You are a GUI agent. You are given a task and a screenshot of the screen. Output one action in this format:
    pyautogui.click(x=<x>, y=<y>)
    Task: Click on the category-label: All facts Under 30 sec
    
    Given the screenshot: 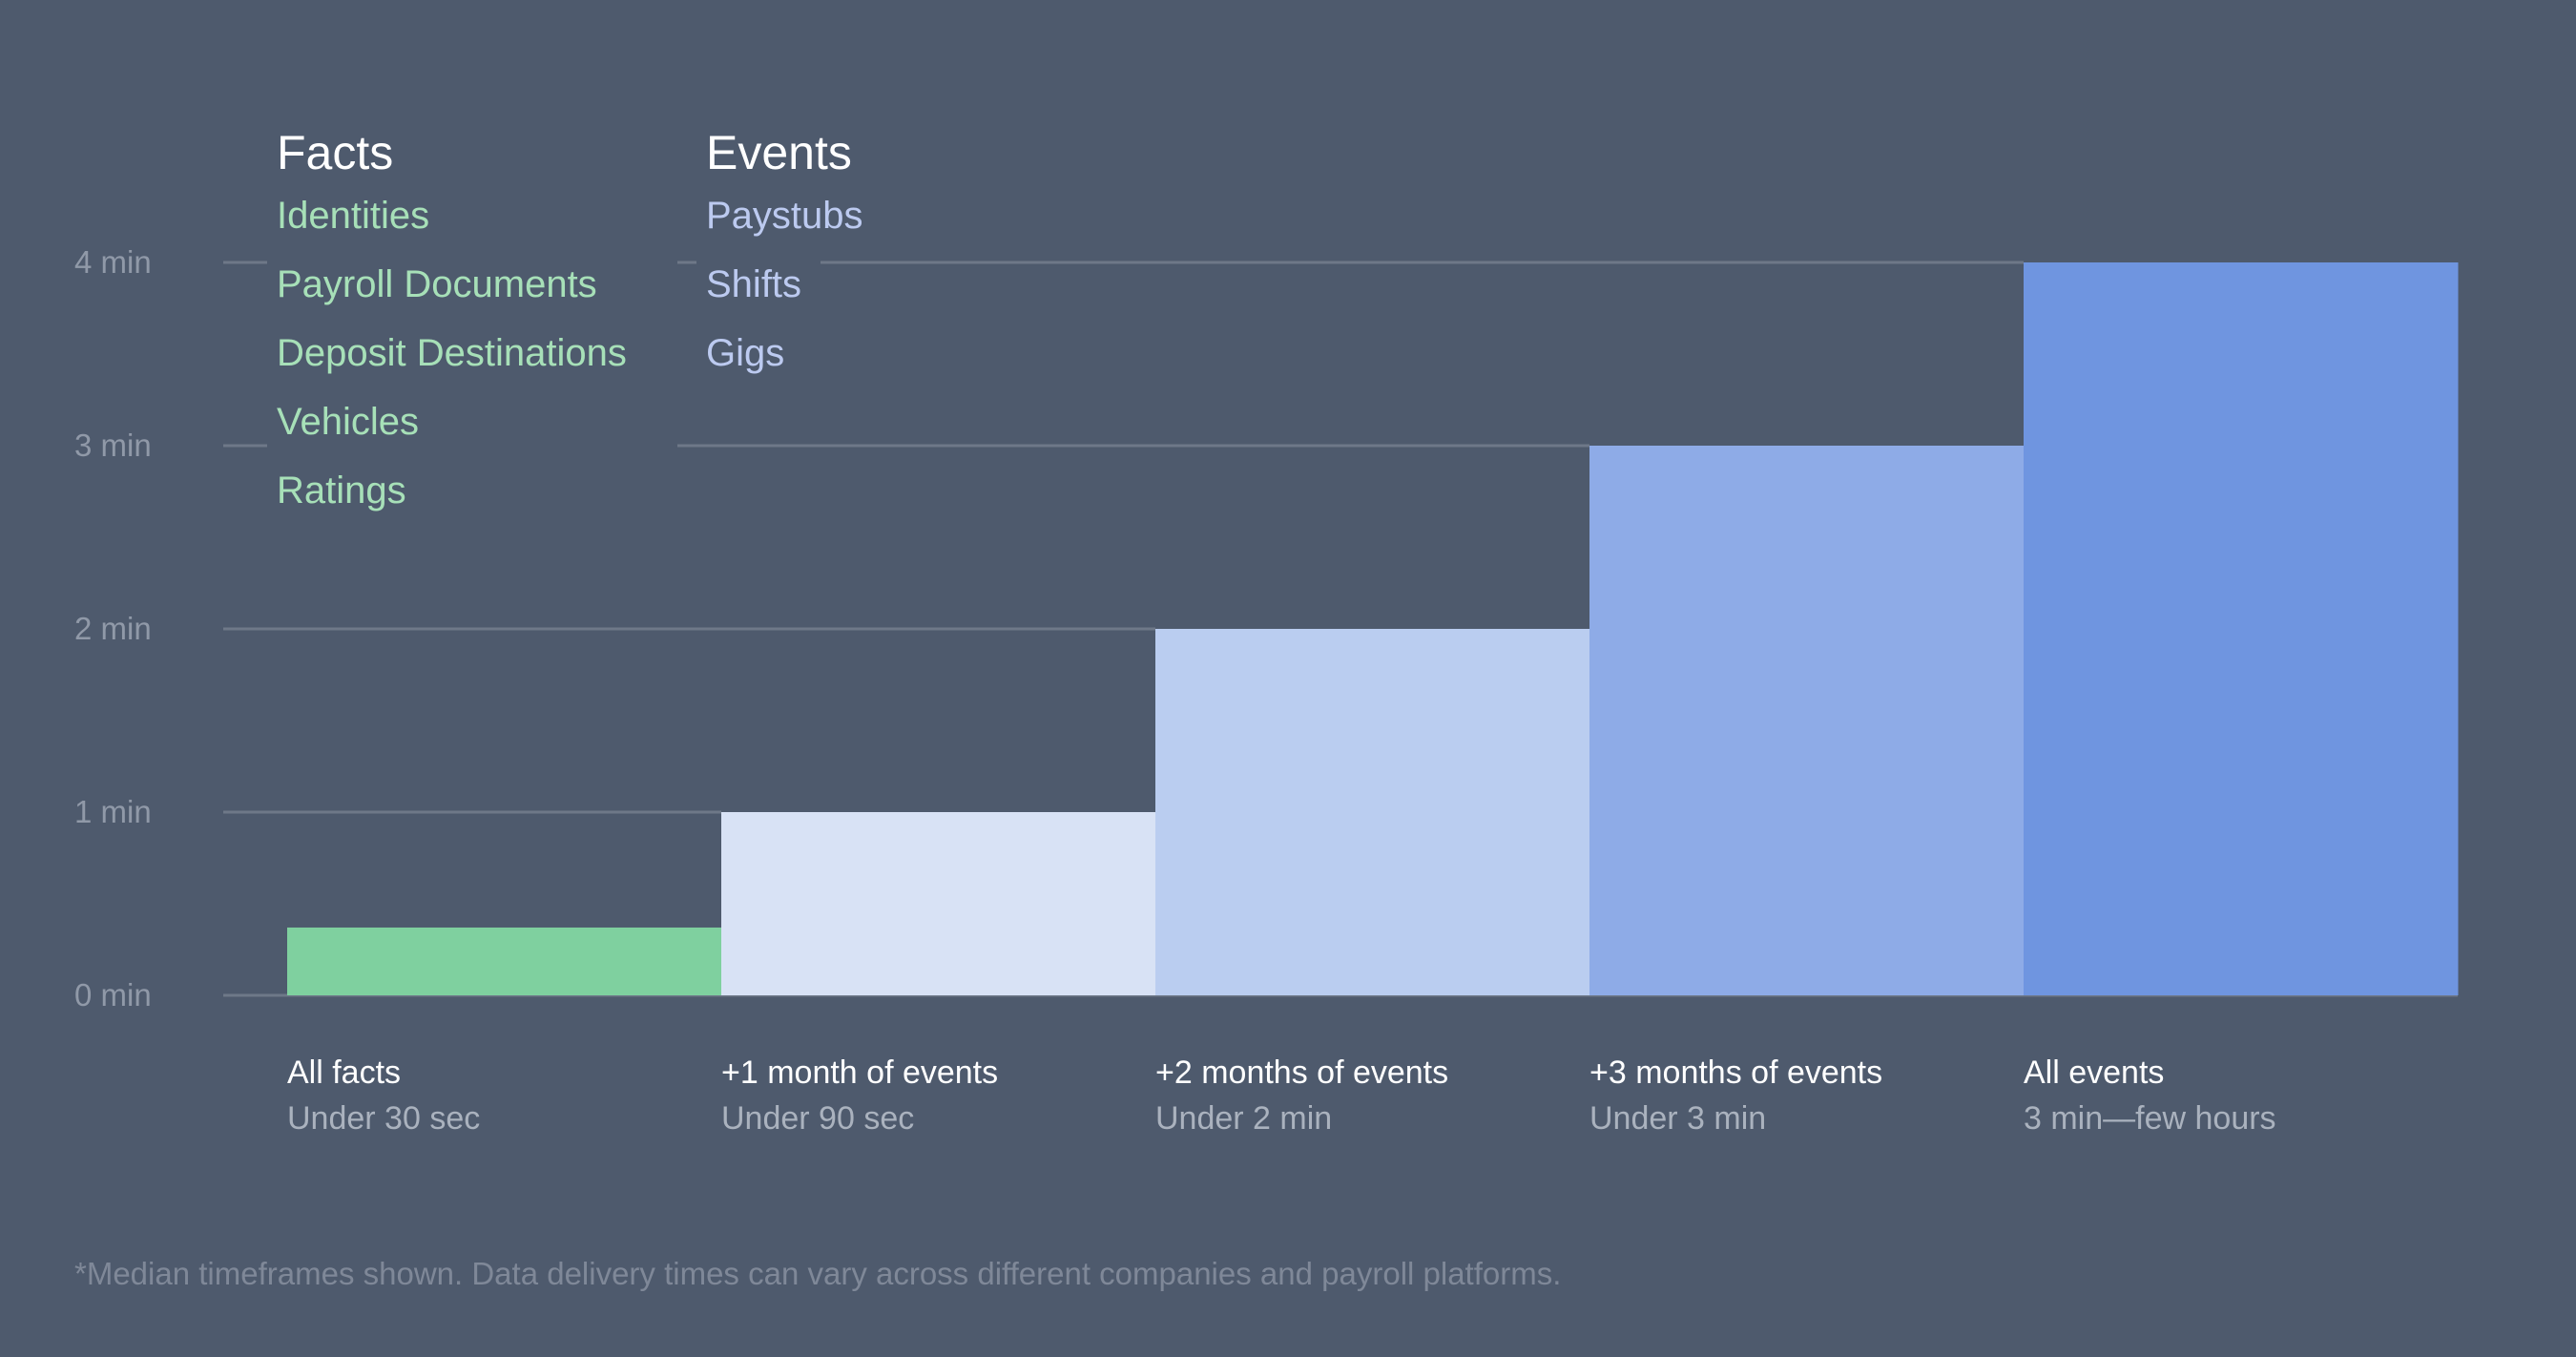 What is the action you would take?
    pyautogui.click(x=383, y=1095)
    